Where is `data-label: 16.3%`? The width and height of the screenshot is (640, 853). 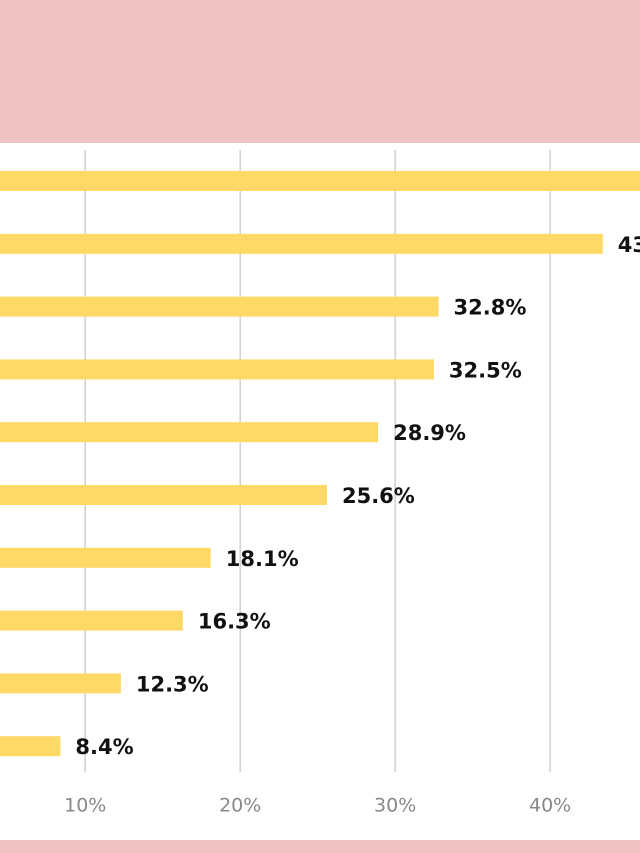
data-label: 16.3% is located at coordinates (234, 622).